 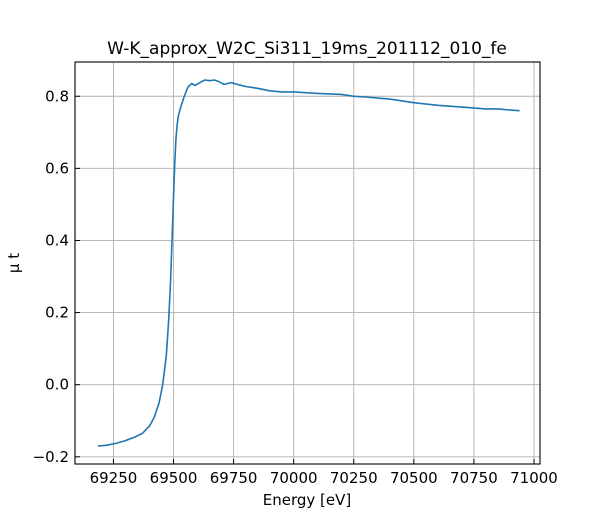 What do you see at coordinates (474, 478) in the screenshot?
I see `x-tick-label: 70750` at bounding box center [474, 478].